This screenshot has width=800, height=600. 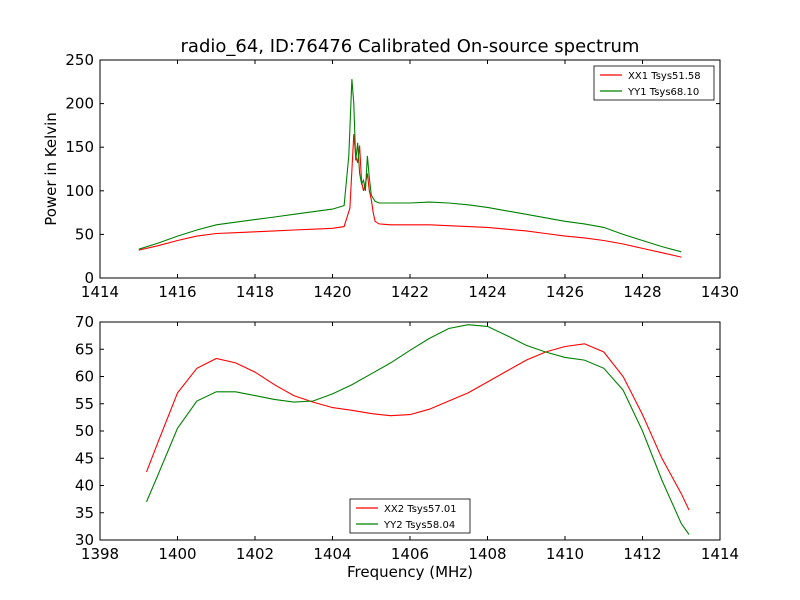 I want to click on x-tick-label: 1406, so click(x=410, y=554).